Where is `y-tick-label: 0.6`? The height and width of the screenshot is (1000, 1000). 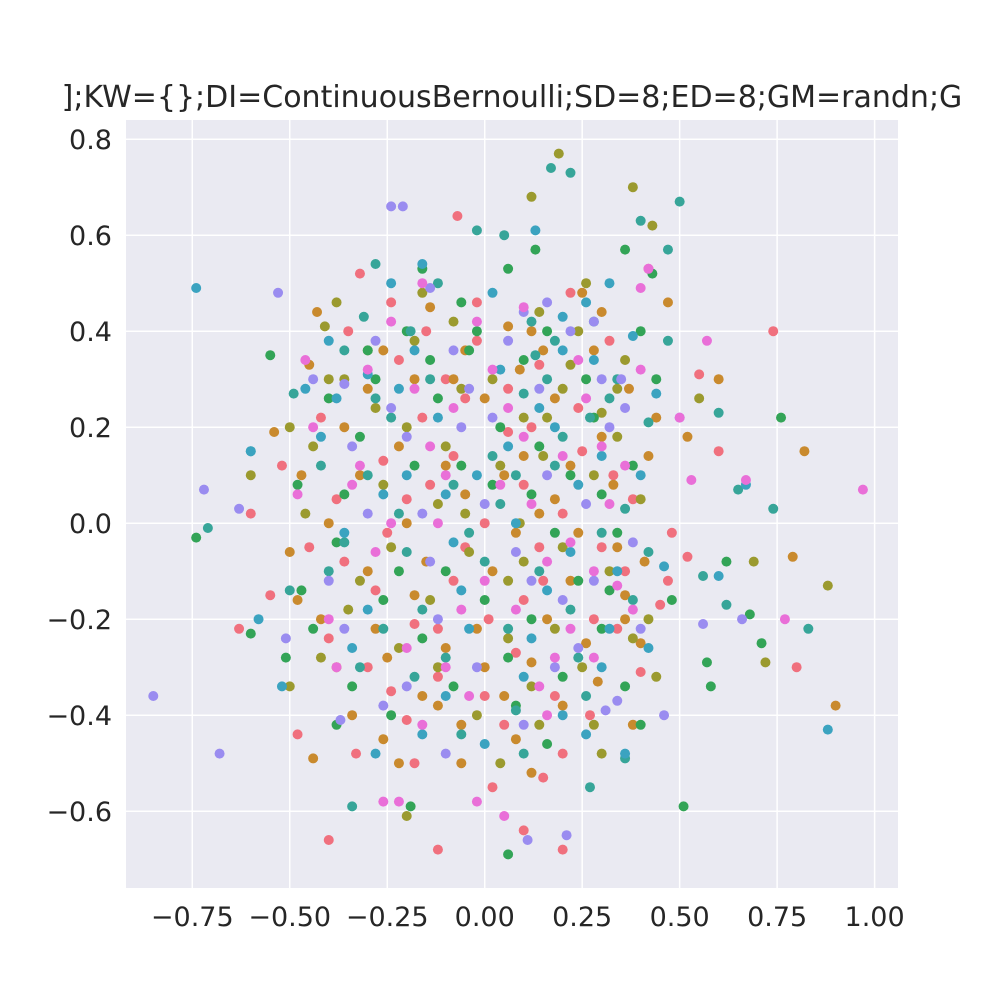
y-tick-label: 0.6 is located at coordinates (90, 236).